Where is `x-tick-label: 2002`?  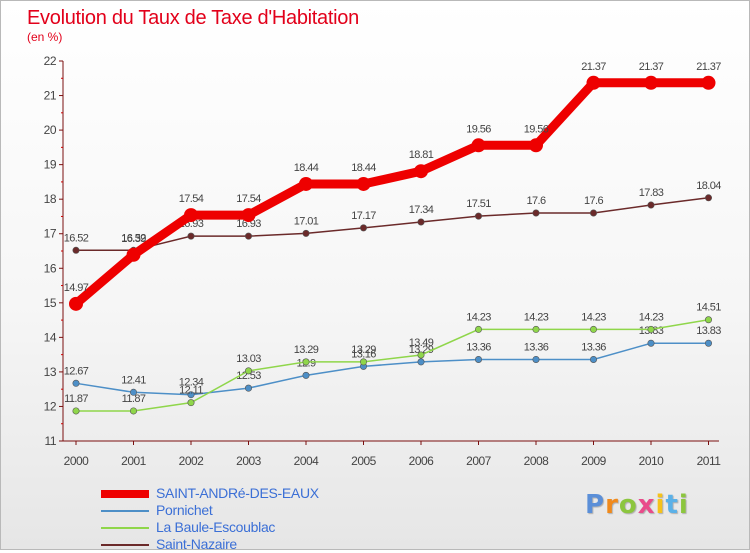 x-tick-label: 2002 is located at coordinates (192, 461).